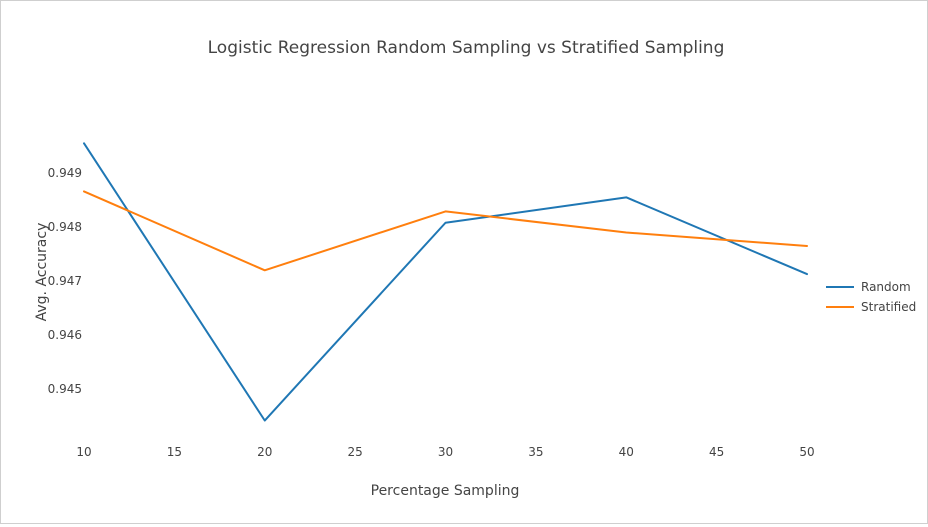  I want to click on y-axis-title: Avg. Accuracy, so click(42, 272).